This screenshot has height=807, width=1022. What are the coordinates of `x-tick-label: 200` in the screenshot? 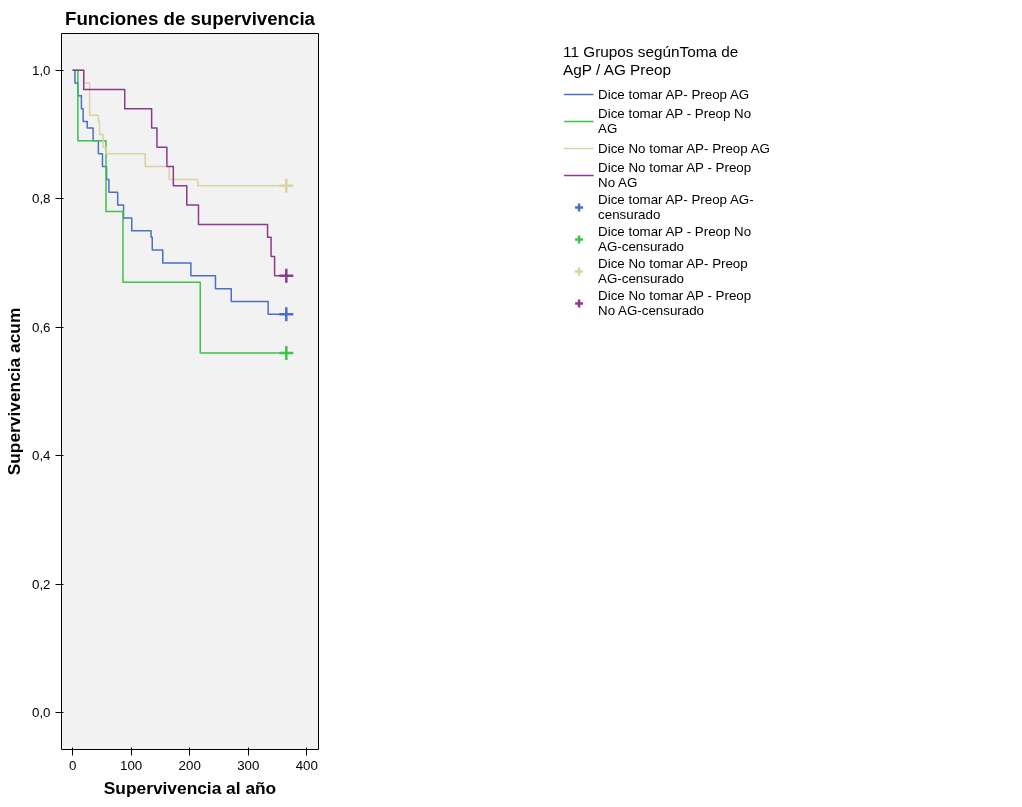 It's located at (189, 765).